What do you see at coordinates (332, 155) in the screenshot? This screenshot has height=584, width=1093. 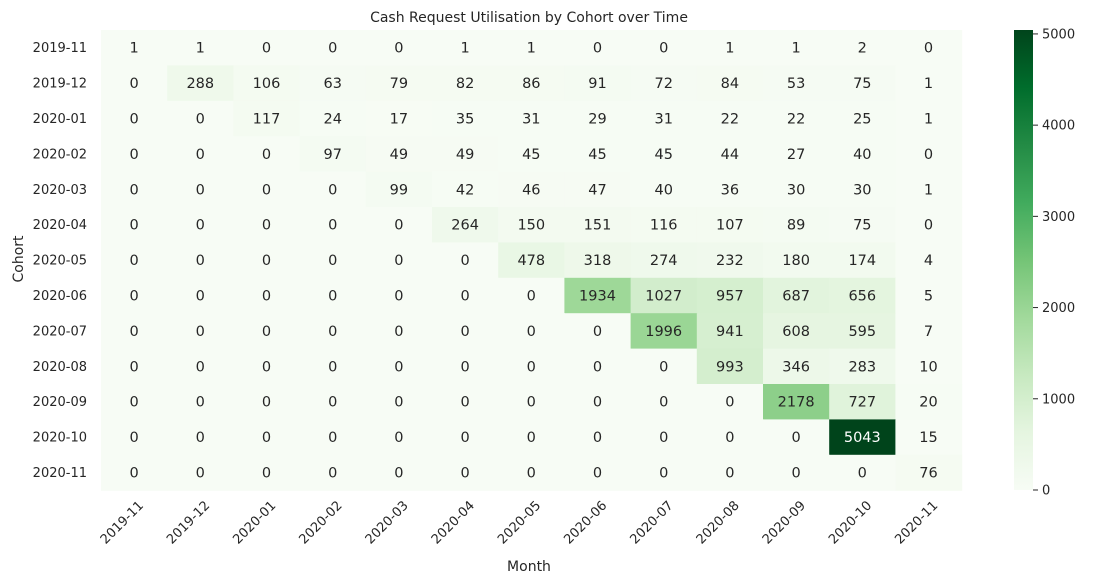 I see `cell-value-label: 97` at bounding box center [332, 155].